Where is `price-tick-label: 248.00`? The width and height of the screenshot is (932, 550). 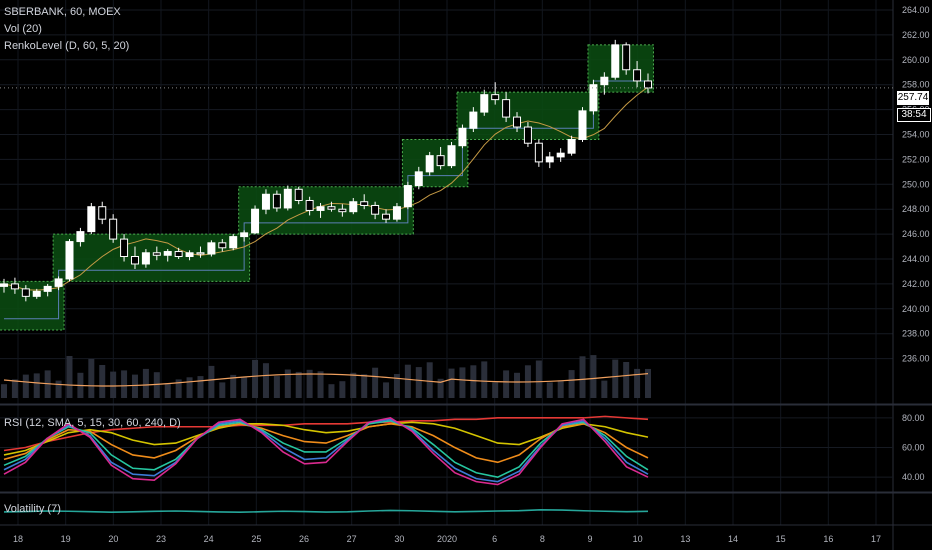
price-tick-label: 248.00 is located at coordinates (916, 209).